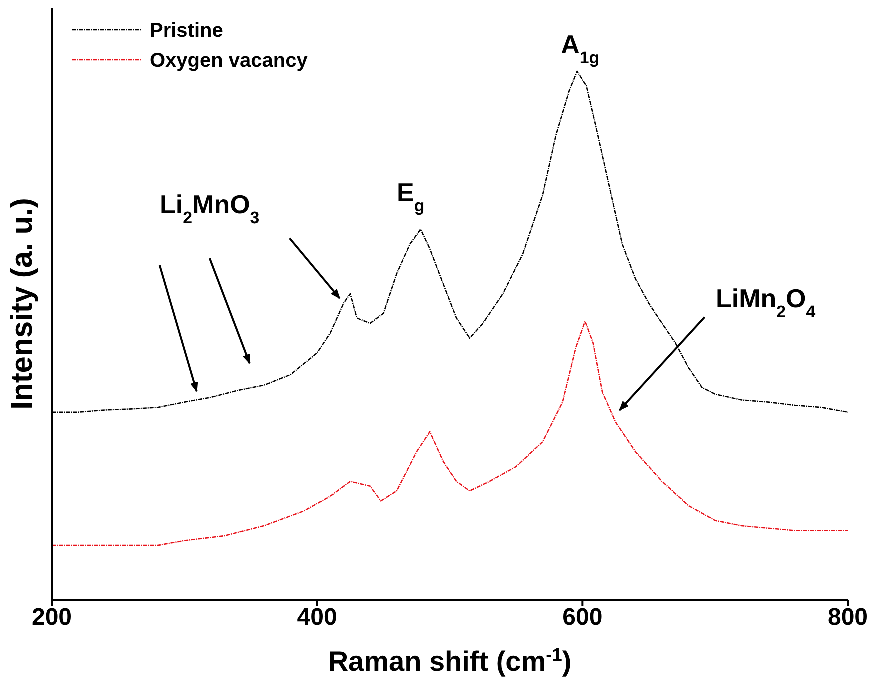 The image size is (877, 689). Describe the element at coordinates (22, 304) in the screenshot. I see `y-axis-title: Intensity (a. u.)` at that location.